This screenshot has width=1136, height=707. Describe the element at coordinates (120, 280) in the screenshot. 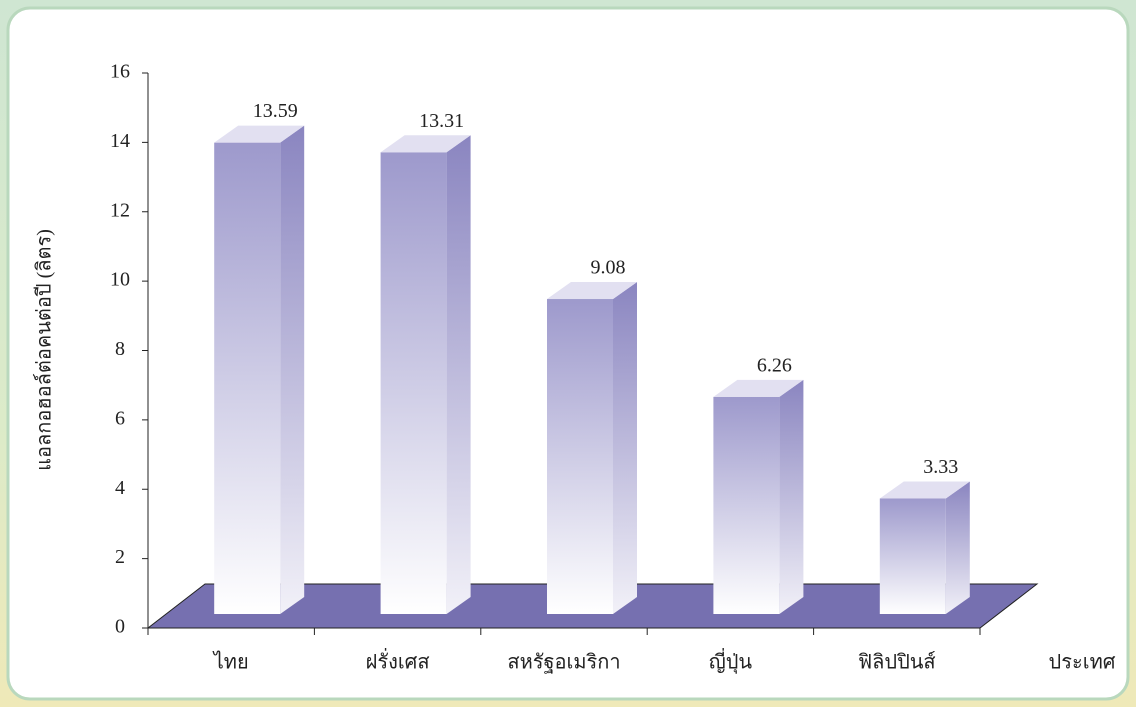

I see `y-tick-label: 10` at that location.